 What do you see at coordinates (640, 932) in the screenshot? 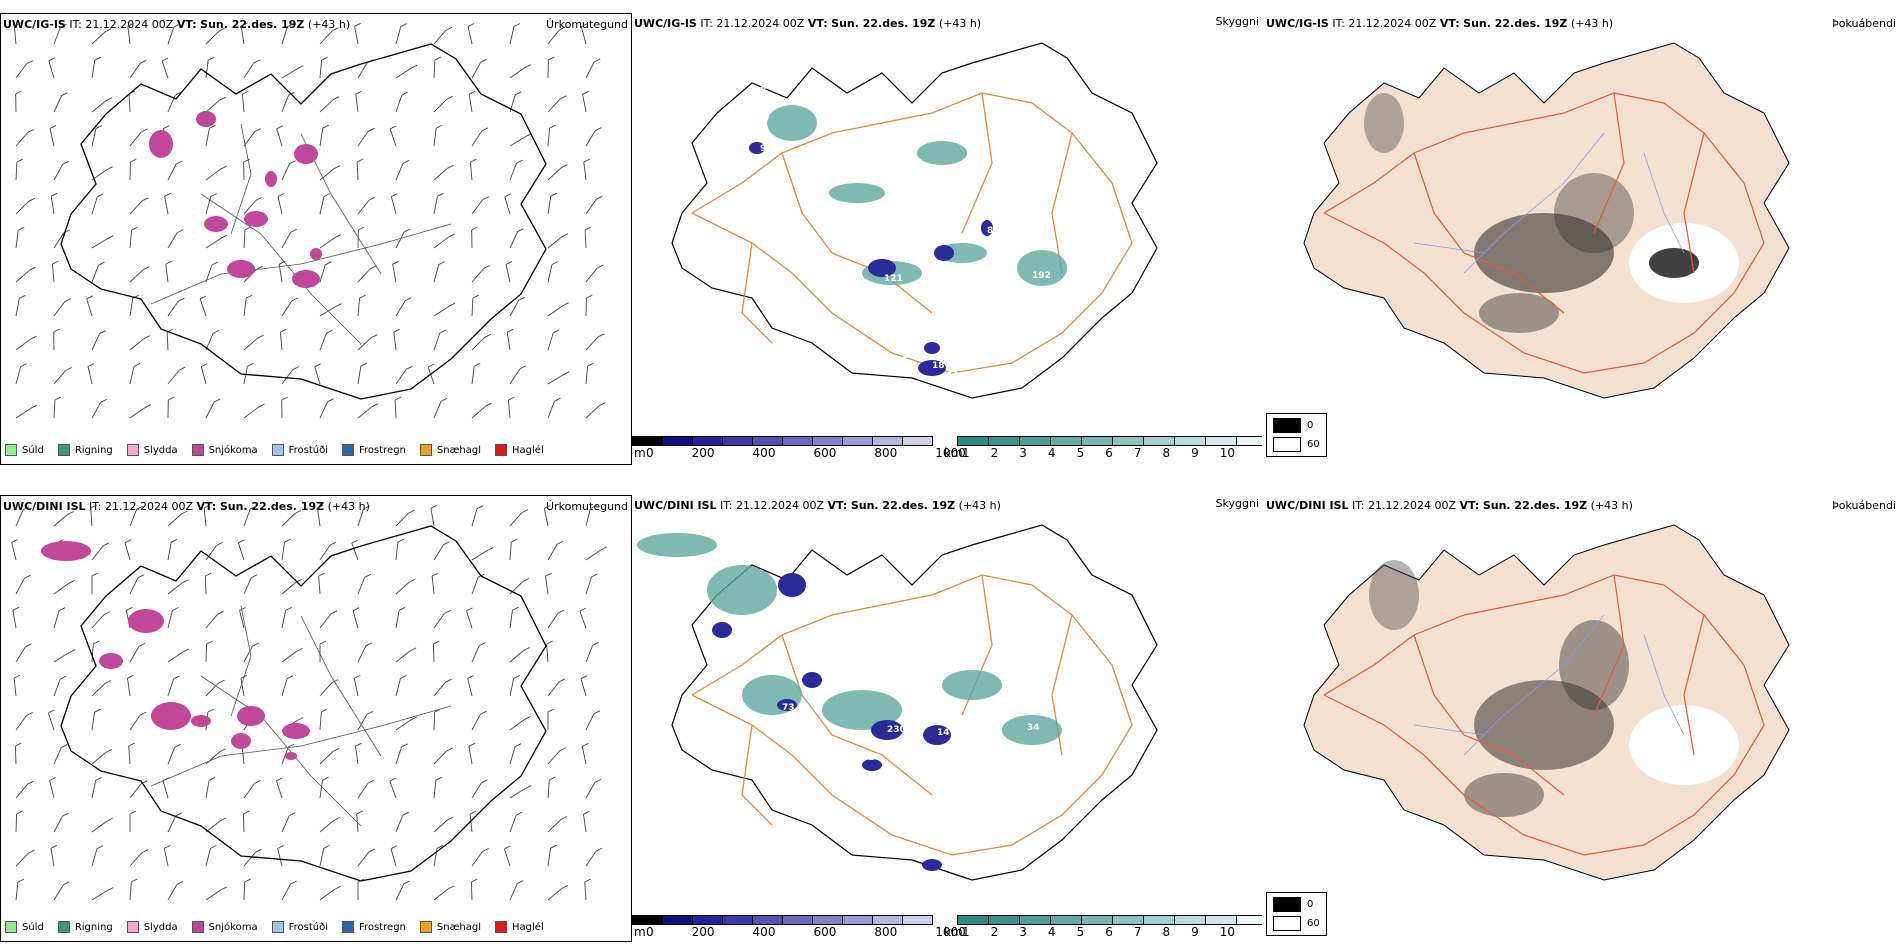
I see `ceiling-unit: m` at bounding box center [640, 932].